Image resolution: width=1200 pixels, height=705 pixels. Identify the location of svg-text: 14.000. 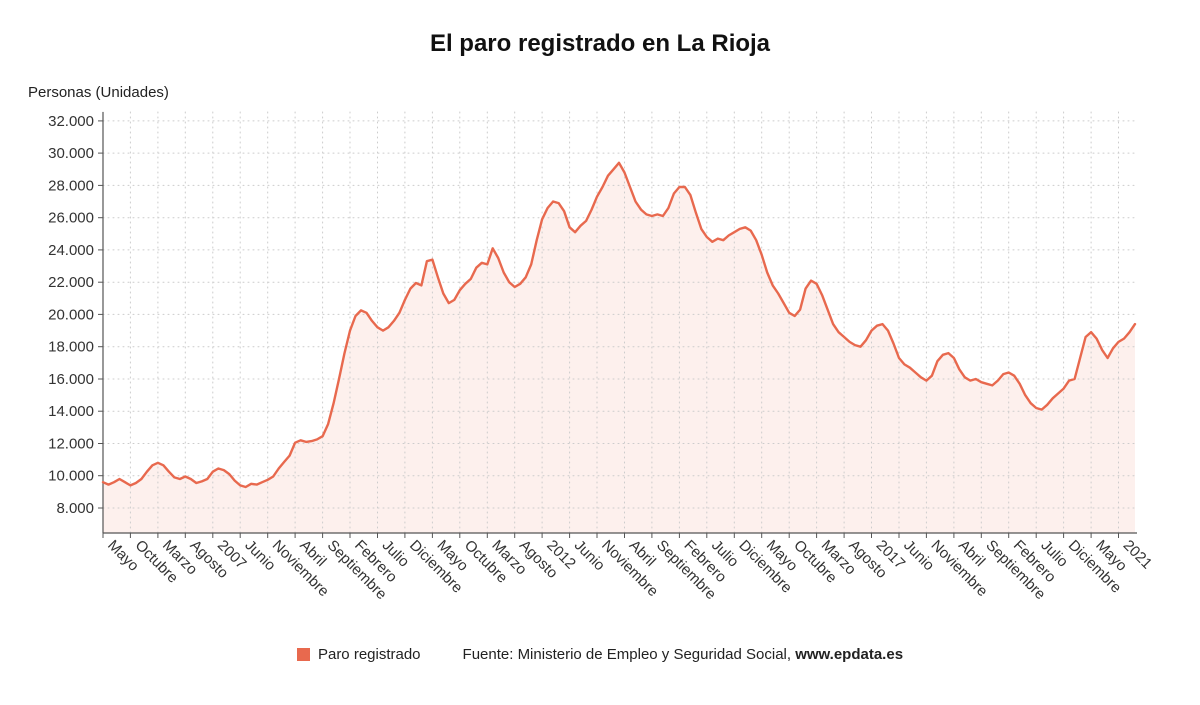
(71, 411).